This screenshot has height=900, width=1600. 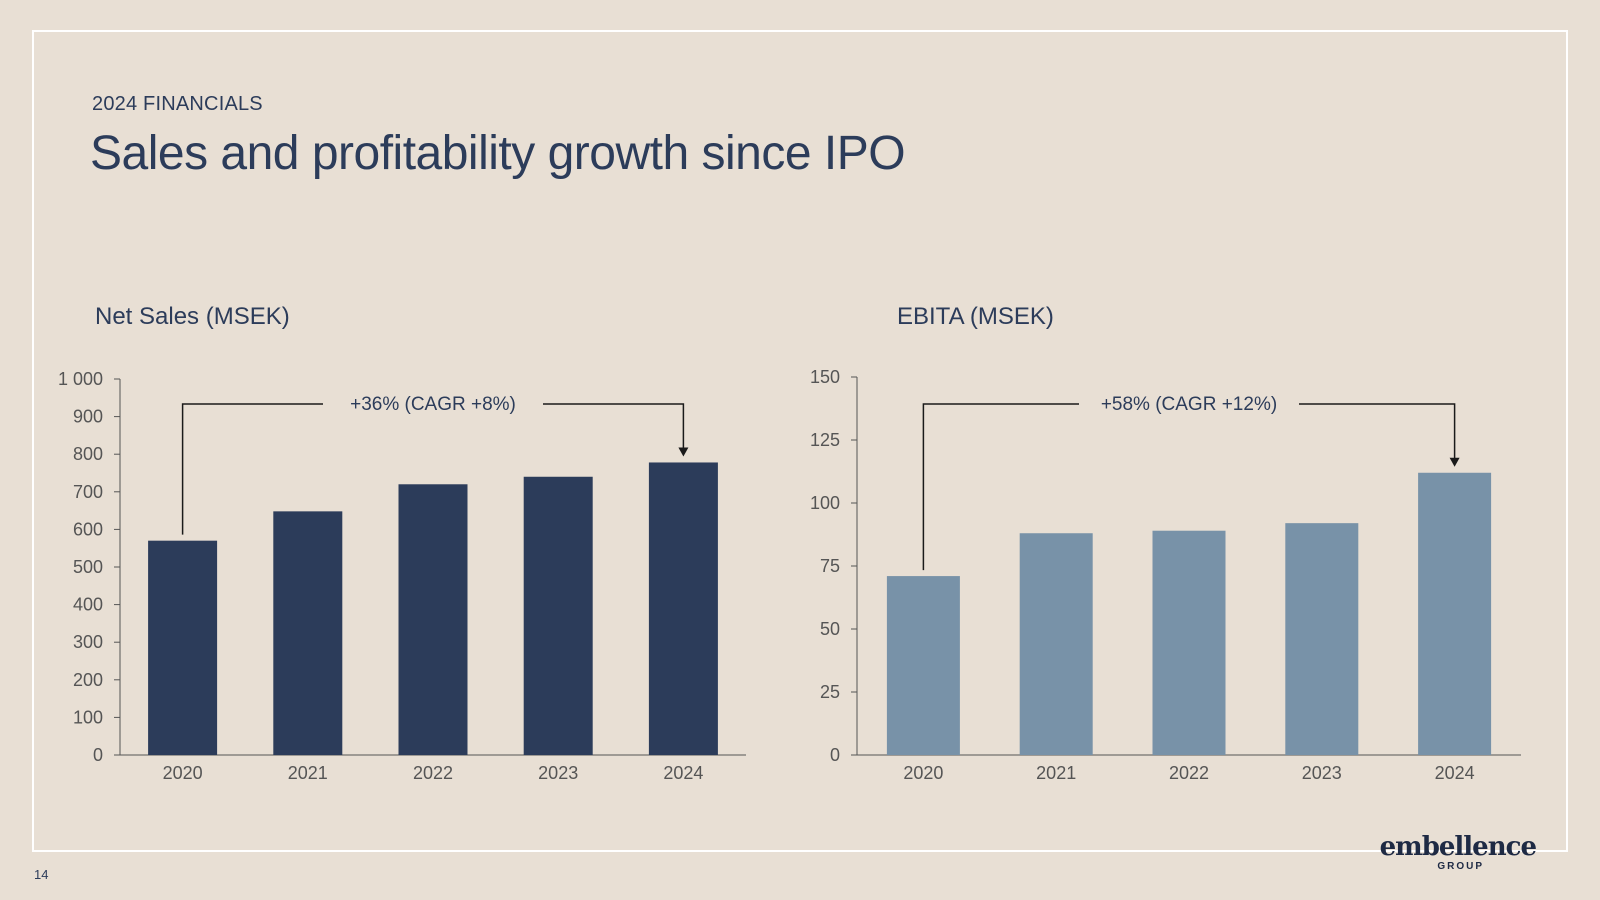 What do you see at coordinates (825, 503) in the screenshot?
I see `ebita-y-tick-label: 100` at bounding box center [825, 503].